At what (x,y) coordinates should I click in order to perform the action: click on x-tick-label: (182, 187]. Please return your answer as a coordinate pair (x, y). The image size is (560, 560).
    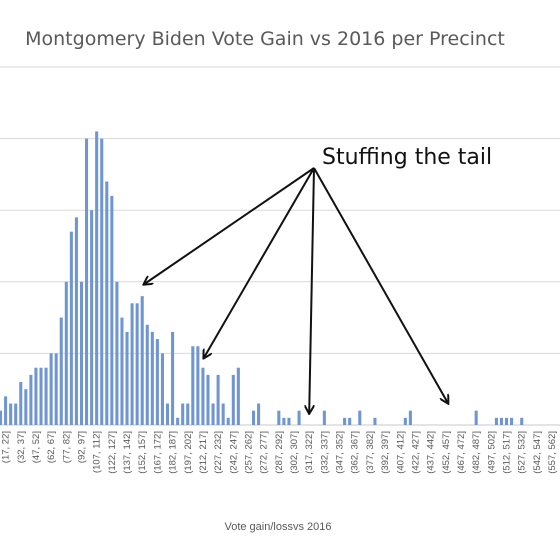
    Looking at the image, I should click on (173, 452).